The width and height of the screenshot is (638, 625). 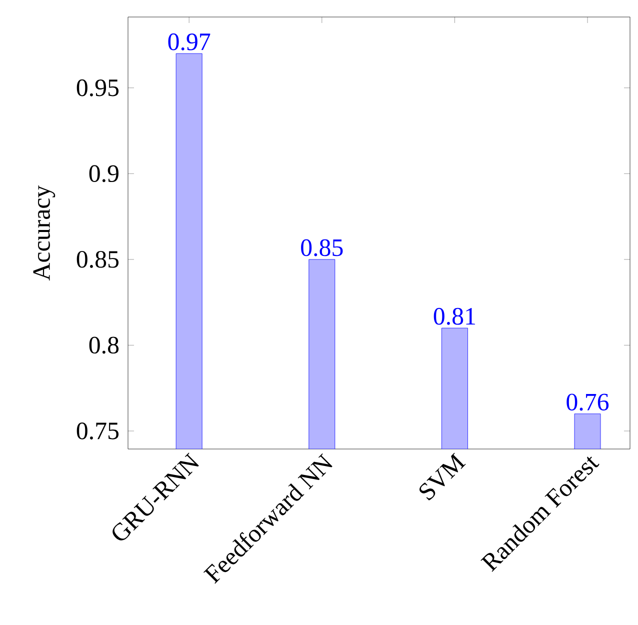 I want to click on y-tick-label: 0.95, so click(x=97, y=87).